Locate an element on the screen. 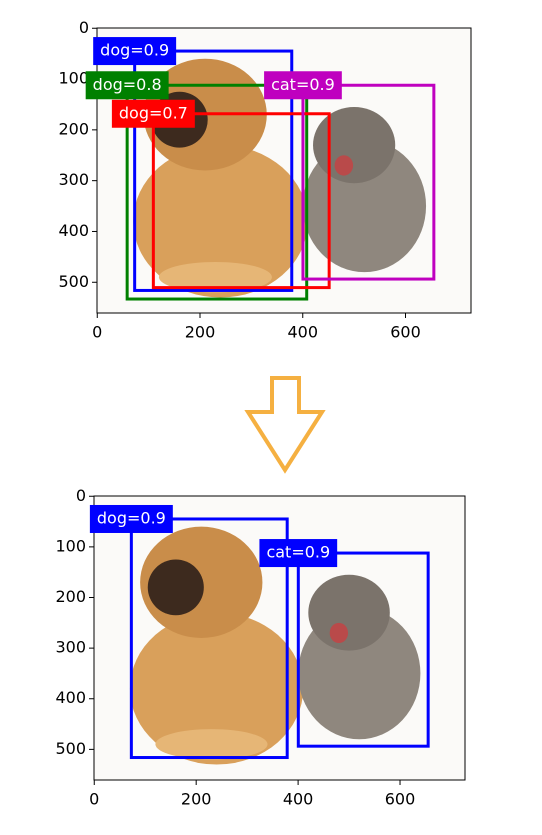 The height and width of the screenshot is (835, 542). box-label: dog=0.7 is located at coordinates (153, 112).